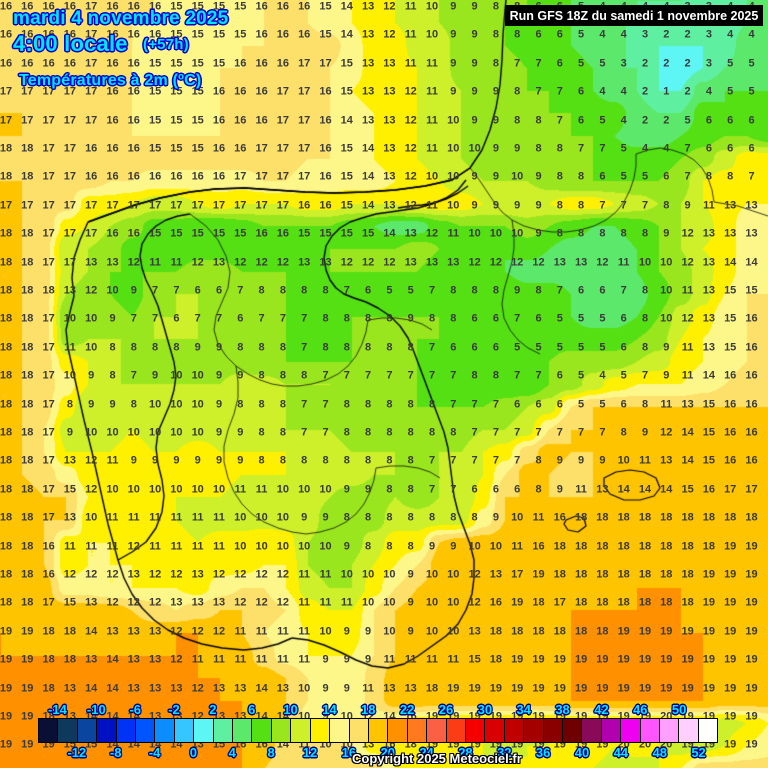 The image size is (768, 768). Describe the element at coordinates (426, 752) in the screenshot. I see `colorbar-tick-label: 24` at that location.